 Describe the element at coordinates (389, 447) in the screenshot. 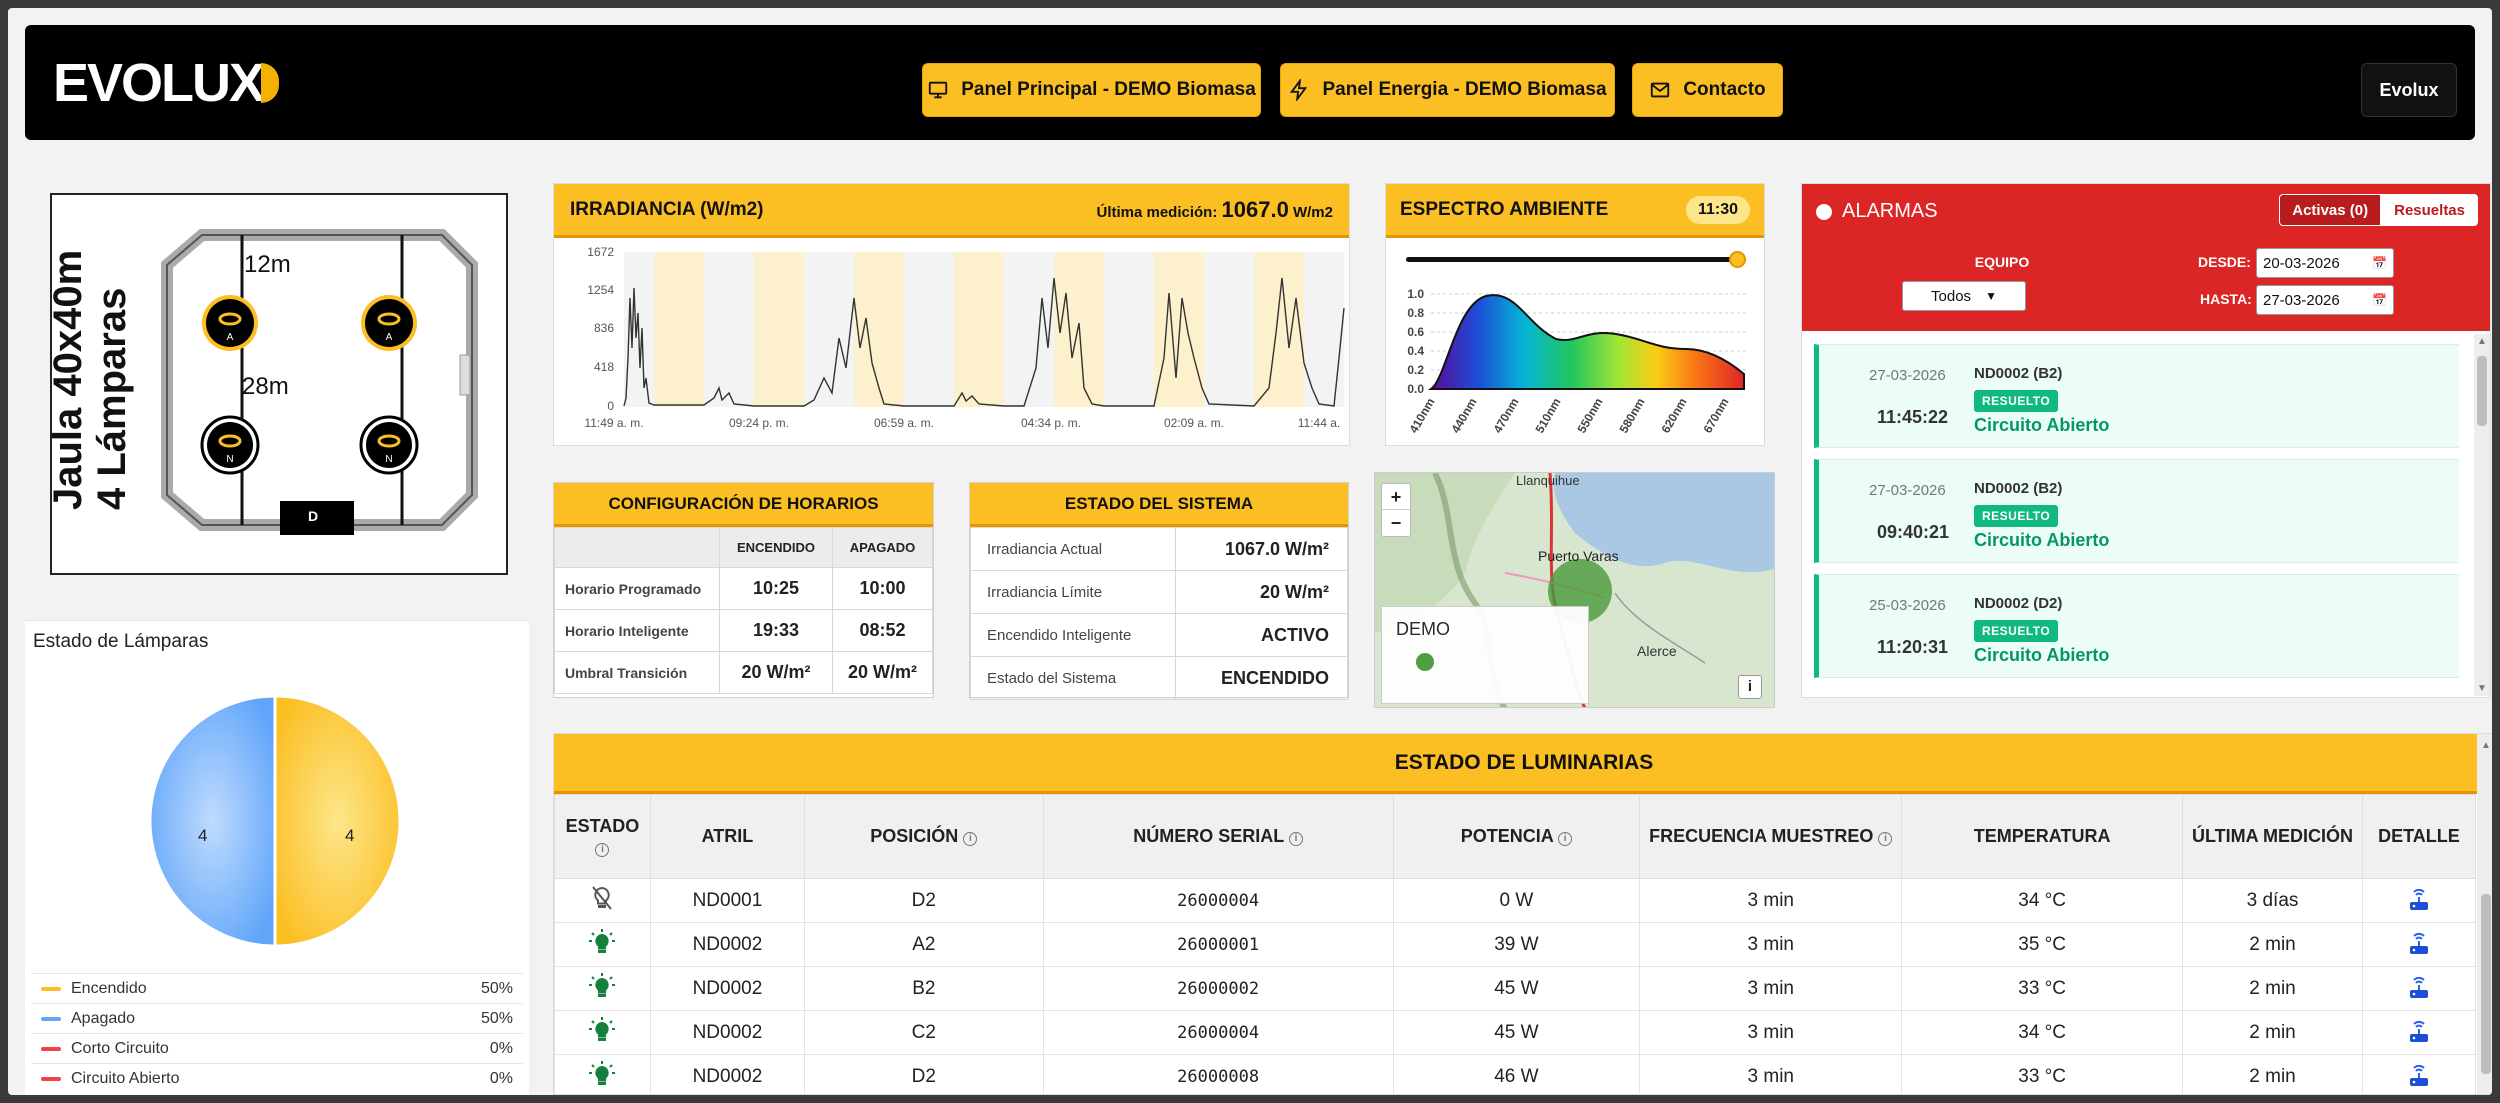

I see `lamp-n2: N` at that location.